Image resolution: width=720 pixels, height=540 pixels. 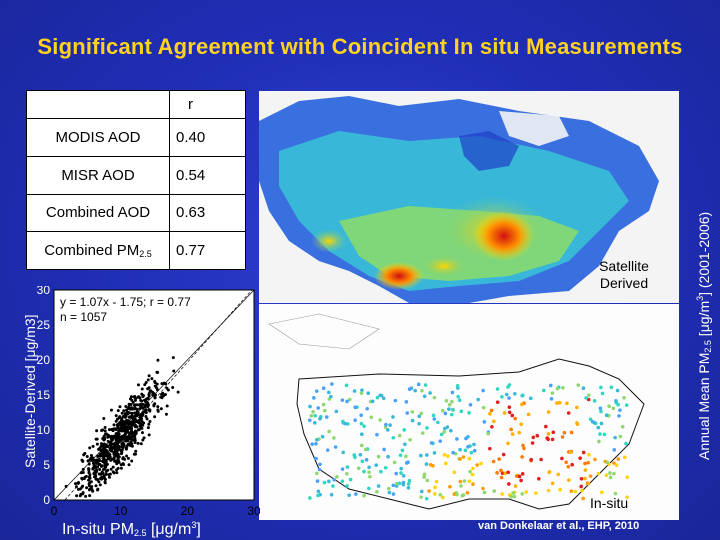 I want to click on scatter-y-axis-label: Satellite-Derived [μg/m3], so click(x=30, y=391).